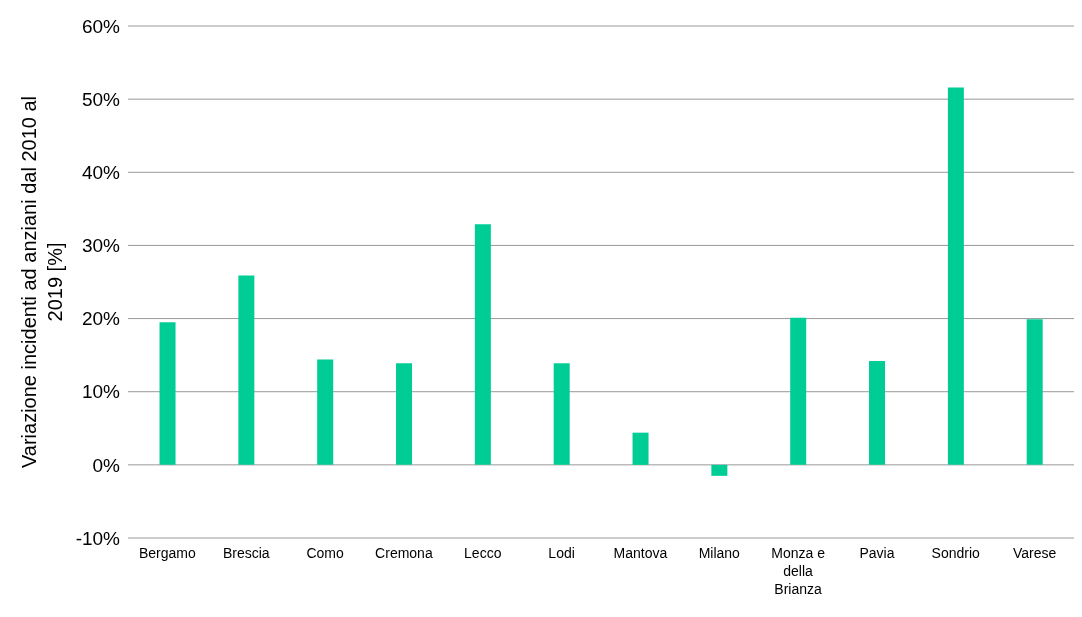 The image size is (1082, 617). What do you see at coordinates (101, 99) in the screenshot?
I see `y-tick-label: 50%` at bounding box center [101, 99].